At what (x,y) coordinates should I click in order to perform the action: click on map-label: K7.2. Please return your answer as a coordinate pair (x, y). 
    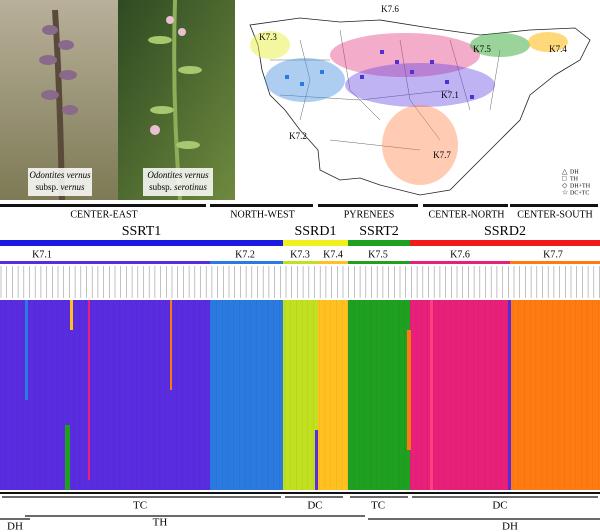
    Looking at the image, I should click on (298, 136).